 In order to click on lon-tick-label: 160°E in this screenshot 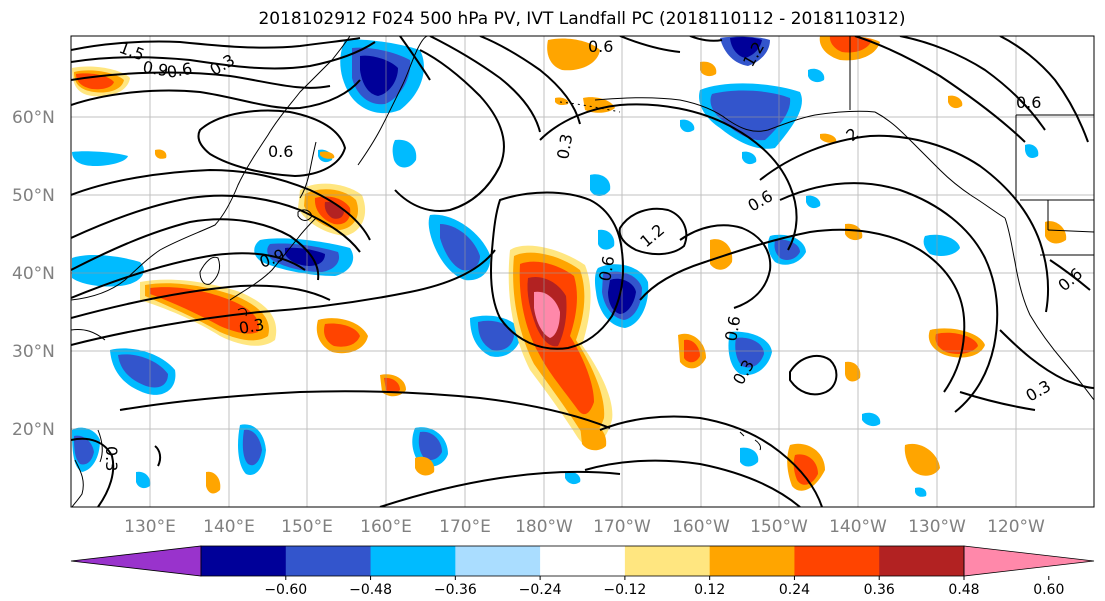, I will do `click(386, 527)`.